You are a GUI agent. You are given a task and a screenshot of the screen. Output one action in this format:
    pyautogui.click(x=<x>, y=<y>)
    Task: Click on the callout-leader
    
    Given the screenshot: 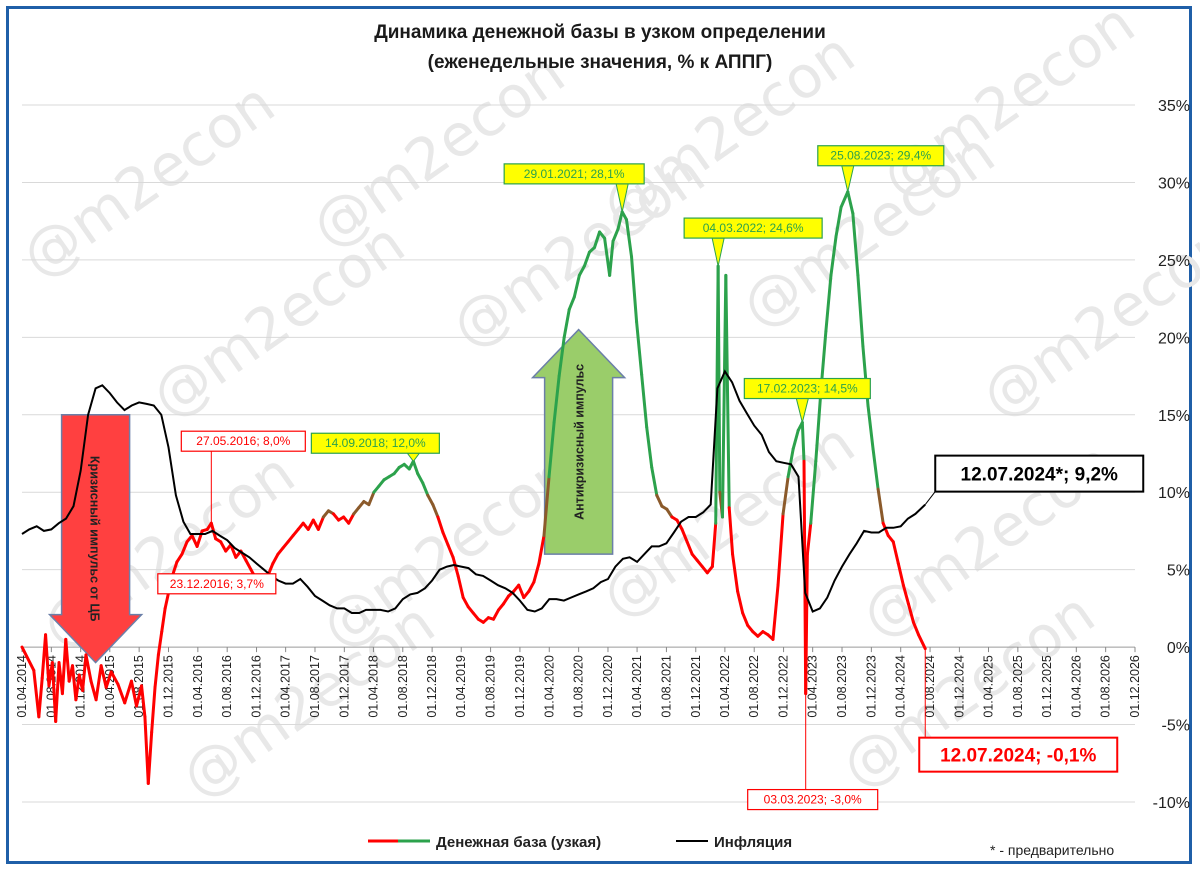 What is the action you would take?
    pyautogui.click(x=930, y=498)
    